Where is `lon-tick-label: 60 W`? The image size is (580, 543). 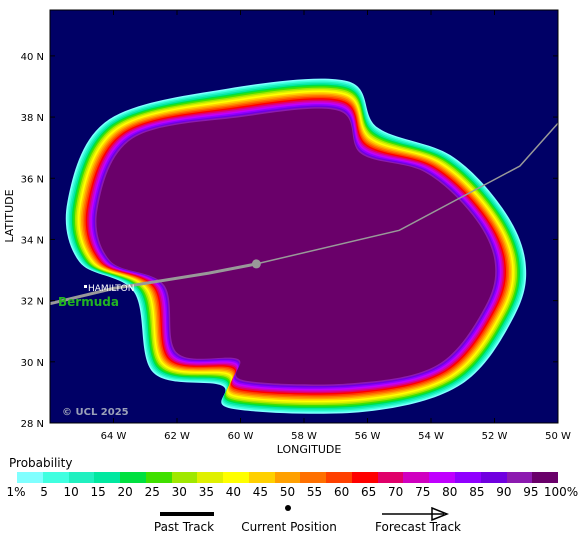
lon-tick-label: 60 W is located at coordinates (241, 436).